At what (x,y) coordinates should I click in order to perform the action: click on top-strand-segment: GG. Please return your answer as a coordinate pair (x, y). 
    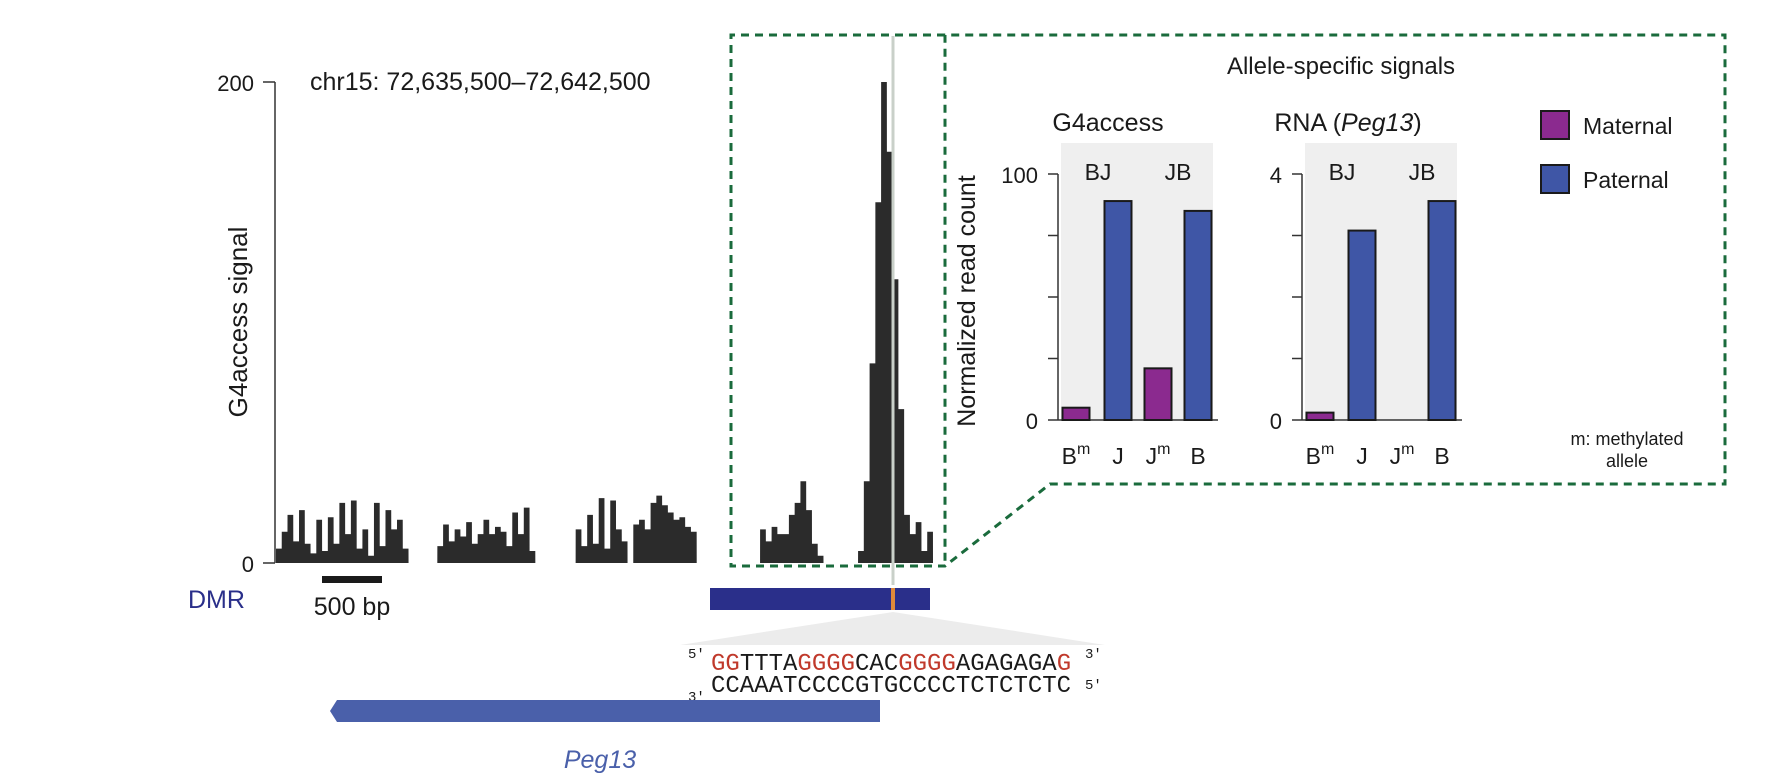
    Looking at the image, I should click on (725, 664).